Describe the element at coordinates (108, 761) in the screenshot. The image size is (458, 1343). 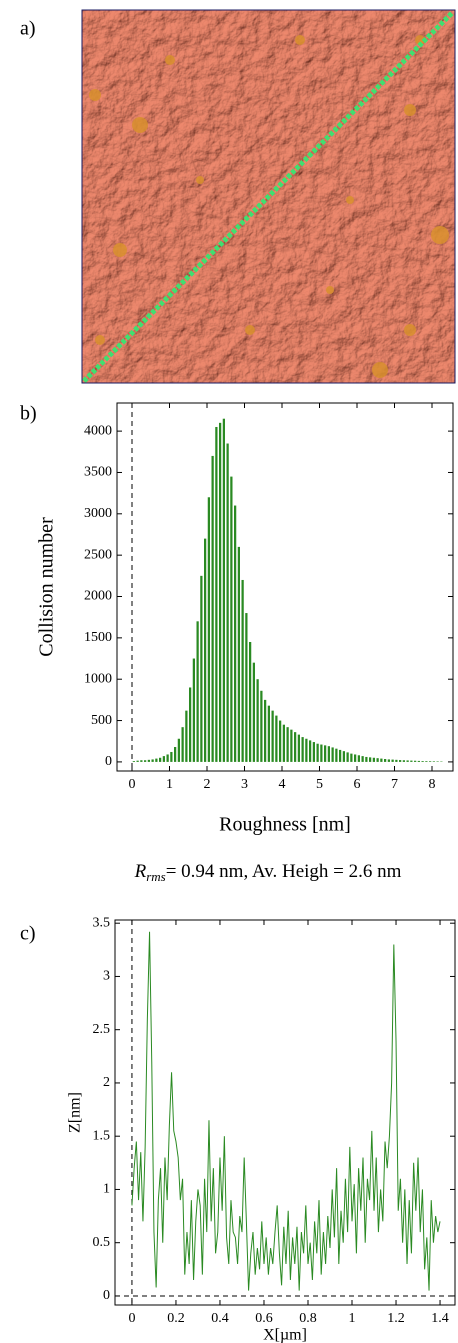
I see `y-tick-label: 0` at that location.